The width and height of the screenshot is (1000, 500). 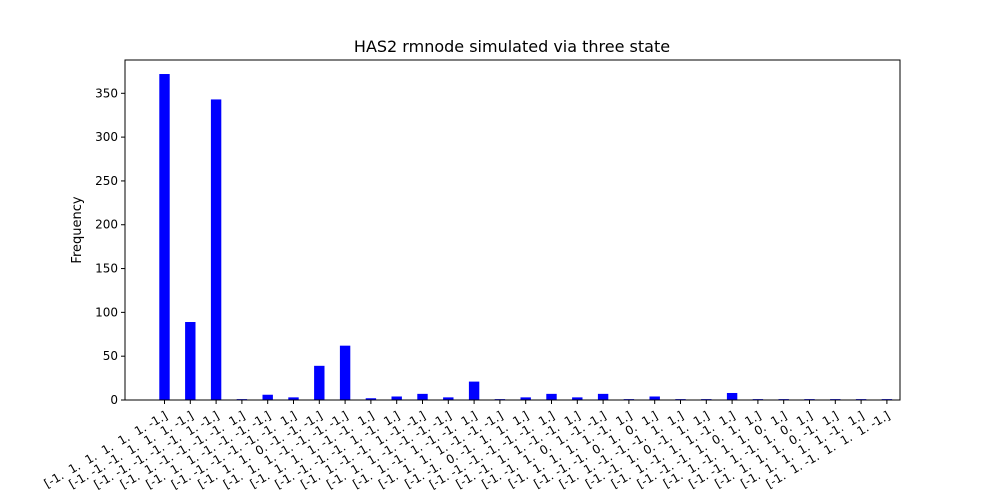 I want to click on y-axis-label: Frequency, so click(x=77, y=229).